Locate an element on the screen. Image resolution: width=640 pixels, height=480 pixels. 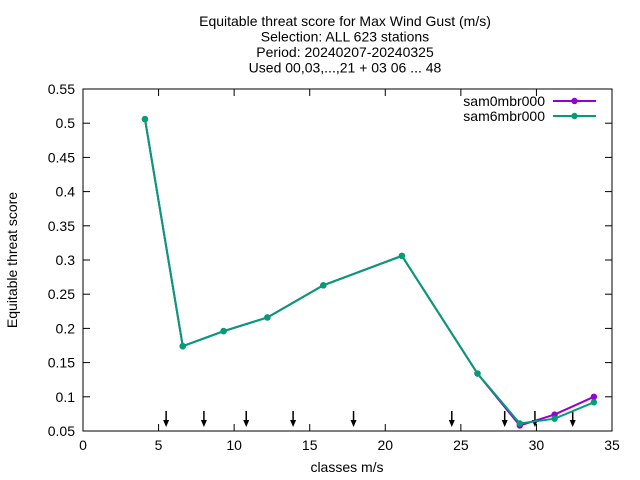
x-tick-label: 0 is located at coordinates (83, 445).